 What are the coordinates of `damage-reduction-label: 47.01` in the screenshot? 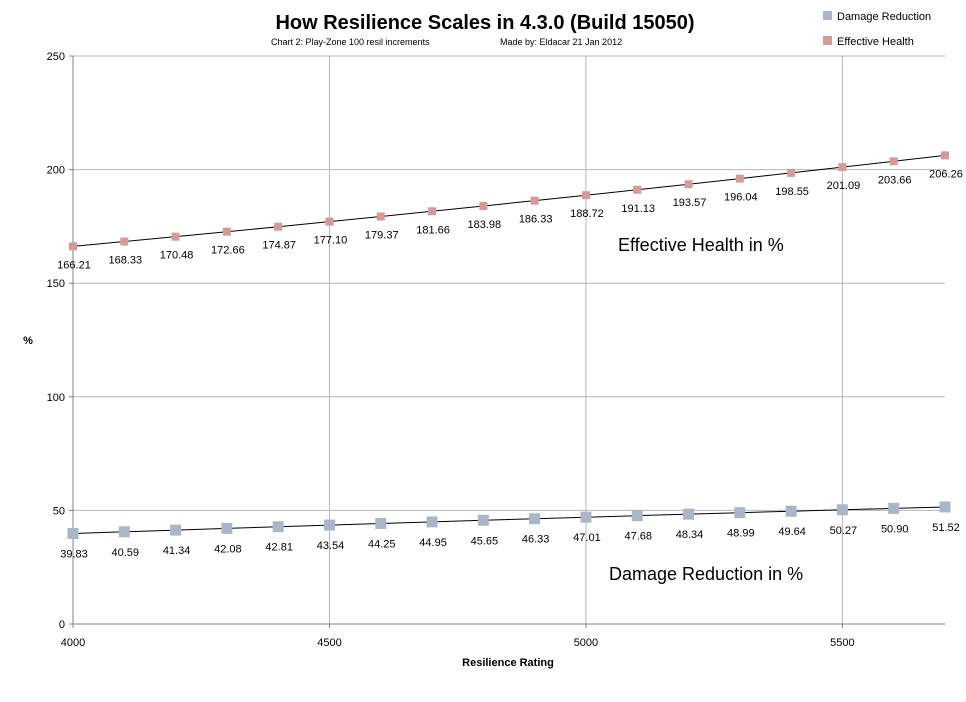 It's located at (587, 538).